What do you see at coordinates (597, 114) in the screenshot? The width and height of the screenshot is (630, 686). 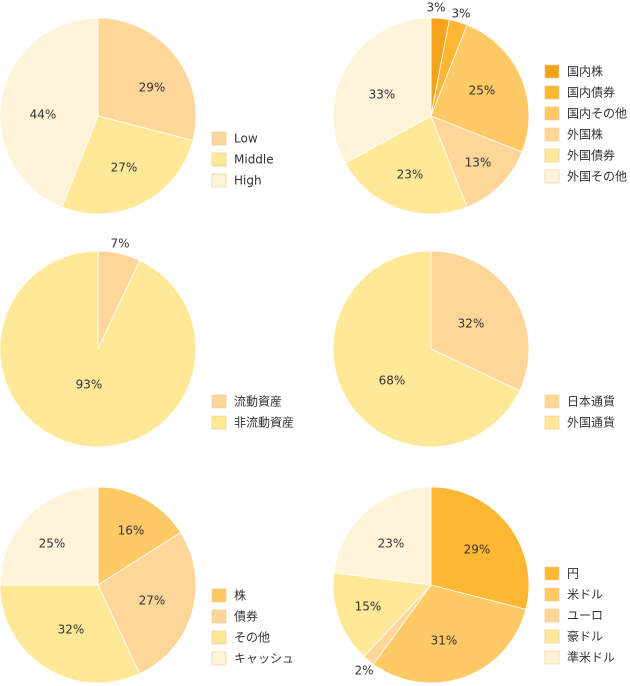 I see `legend-label: 国内その他` at bounding box center [597, 114].